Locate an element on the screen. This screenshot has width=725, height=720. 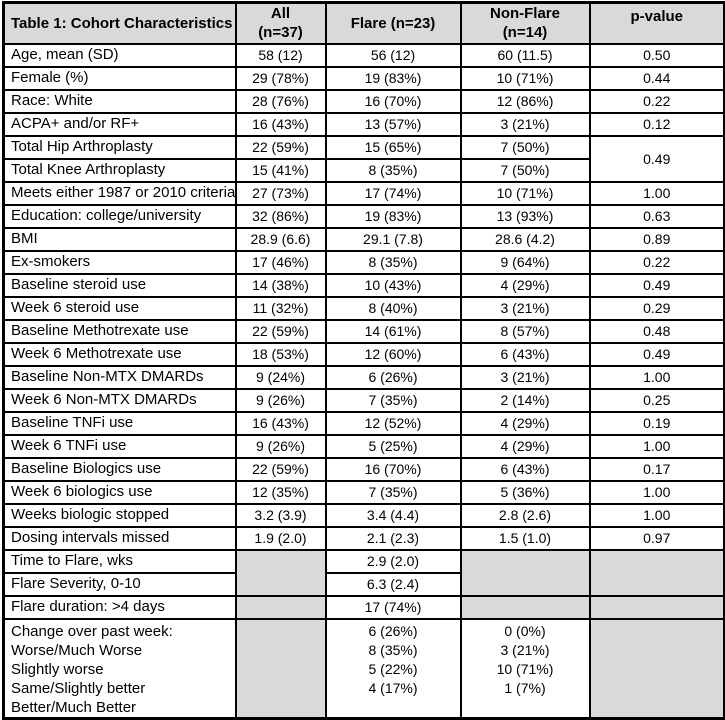
cell-flare: 2.1 (2.3) is located at coordinates (393, 538).